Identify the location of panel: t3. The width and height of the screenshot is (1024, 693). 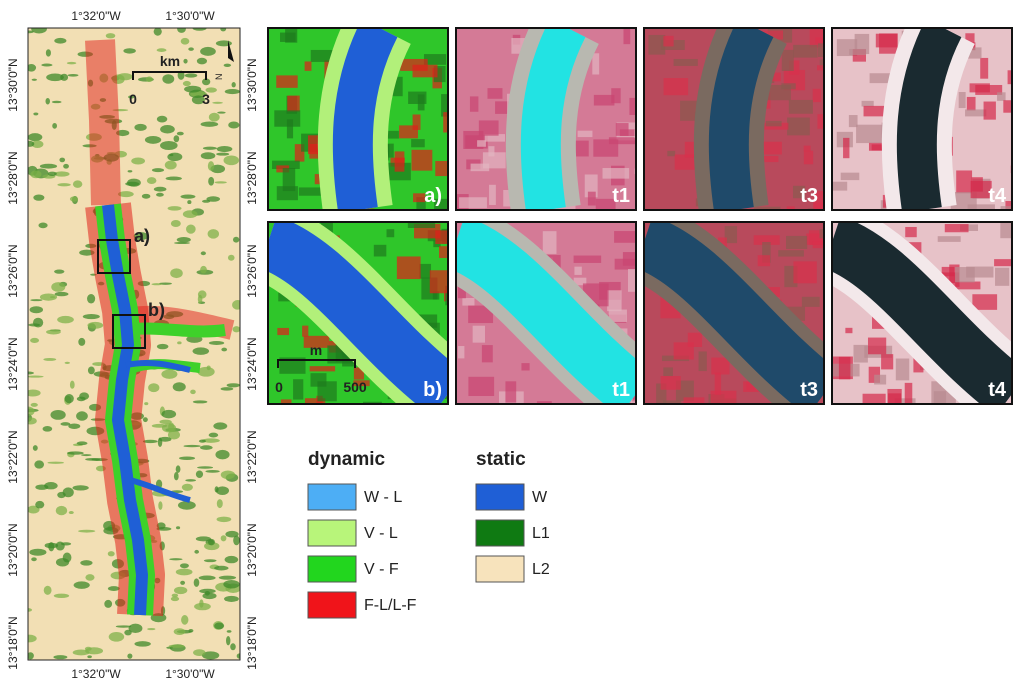
(734, 119).